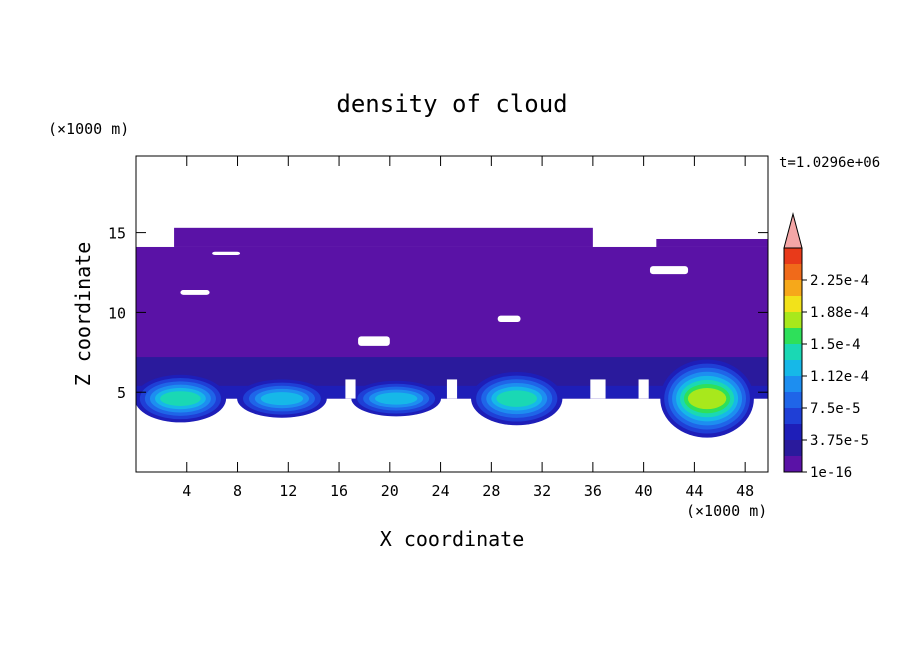 The height and width of the screenshot is (654, 904). What do you see at coordinates (441, 491) in the screenshot?
I see `x-tick-label: 24` at bounding box center [441, 491].